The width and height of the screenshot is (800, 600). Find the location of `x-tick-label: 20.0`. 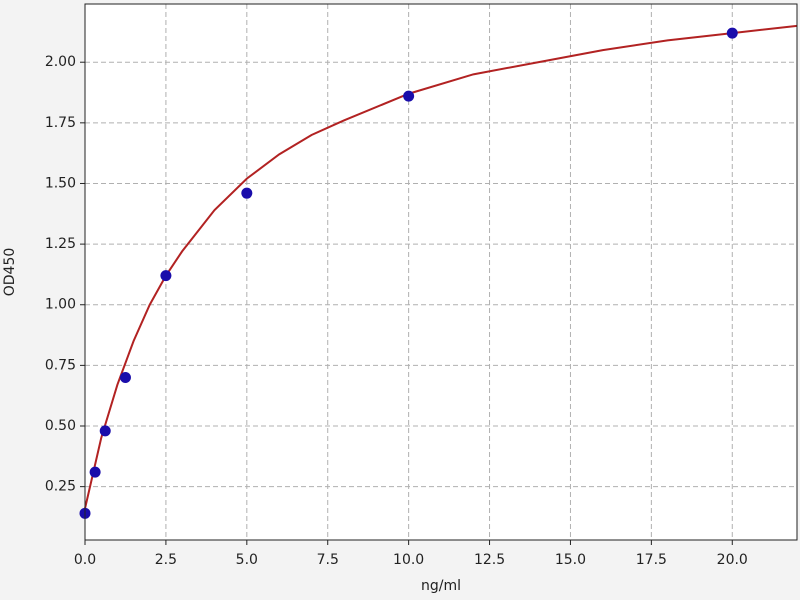

x-tick-label: 20.0 is located at coordinates (732, 560).